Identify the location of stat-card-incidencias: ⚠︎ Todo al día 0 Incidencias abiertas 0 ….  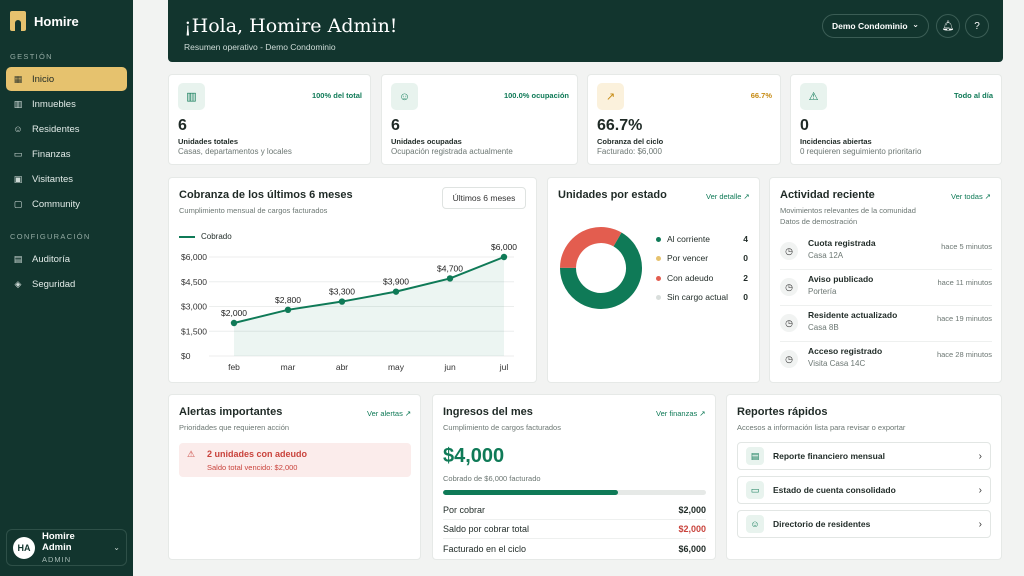
(896, 119).